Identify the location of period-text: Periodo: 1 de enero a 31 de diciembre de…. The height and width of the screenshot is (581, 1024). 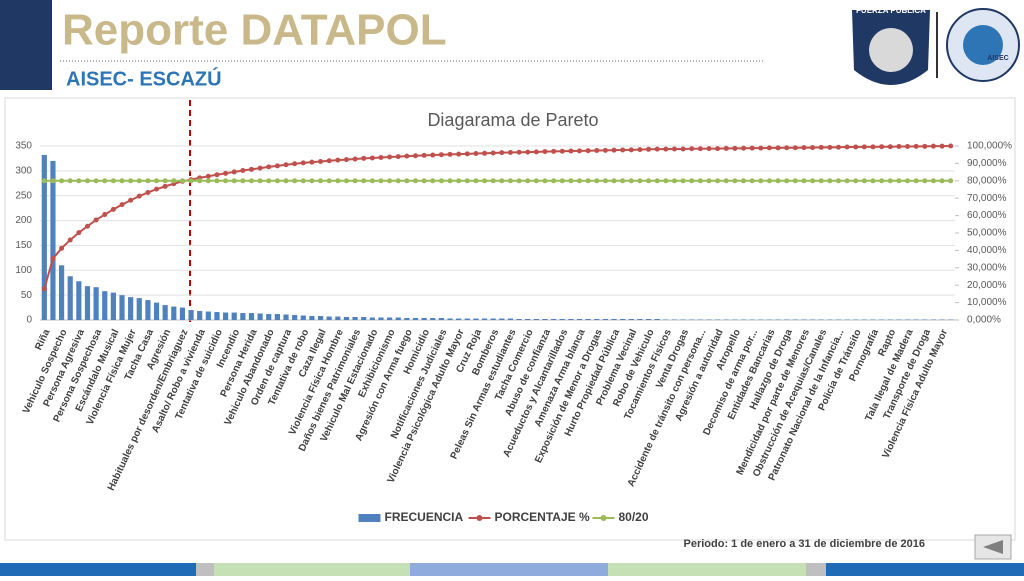
(805, 544).